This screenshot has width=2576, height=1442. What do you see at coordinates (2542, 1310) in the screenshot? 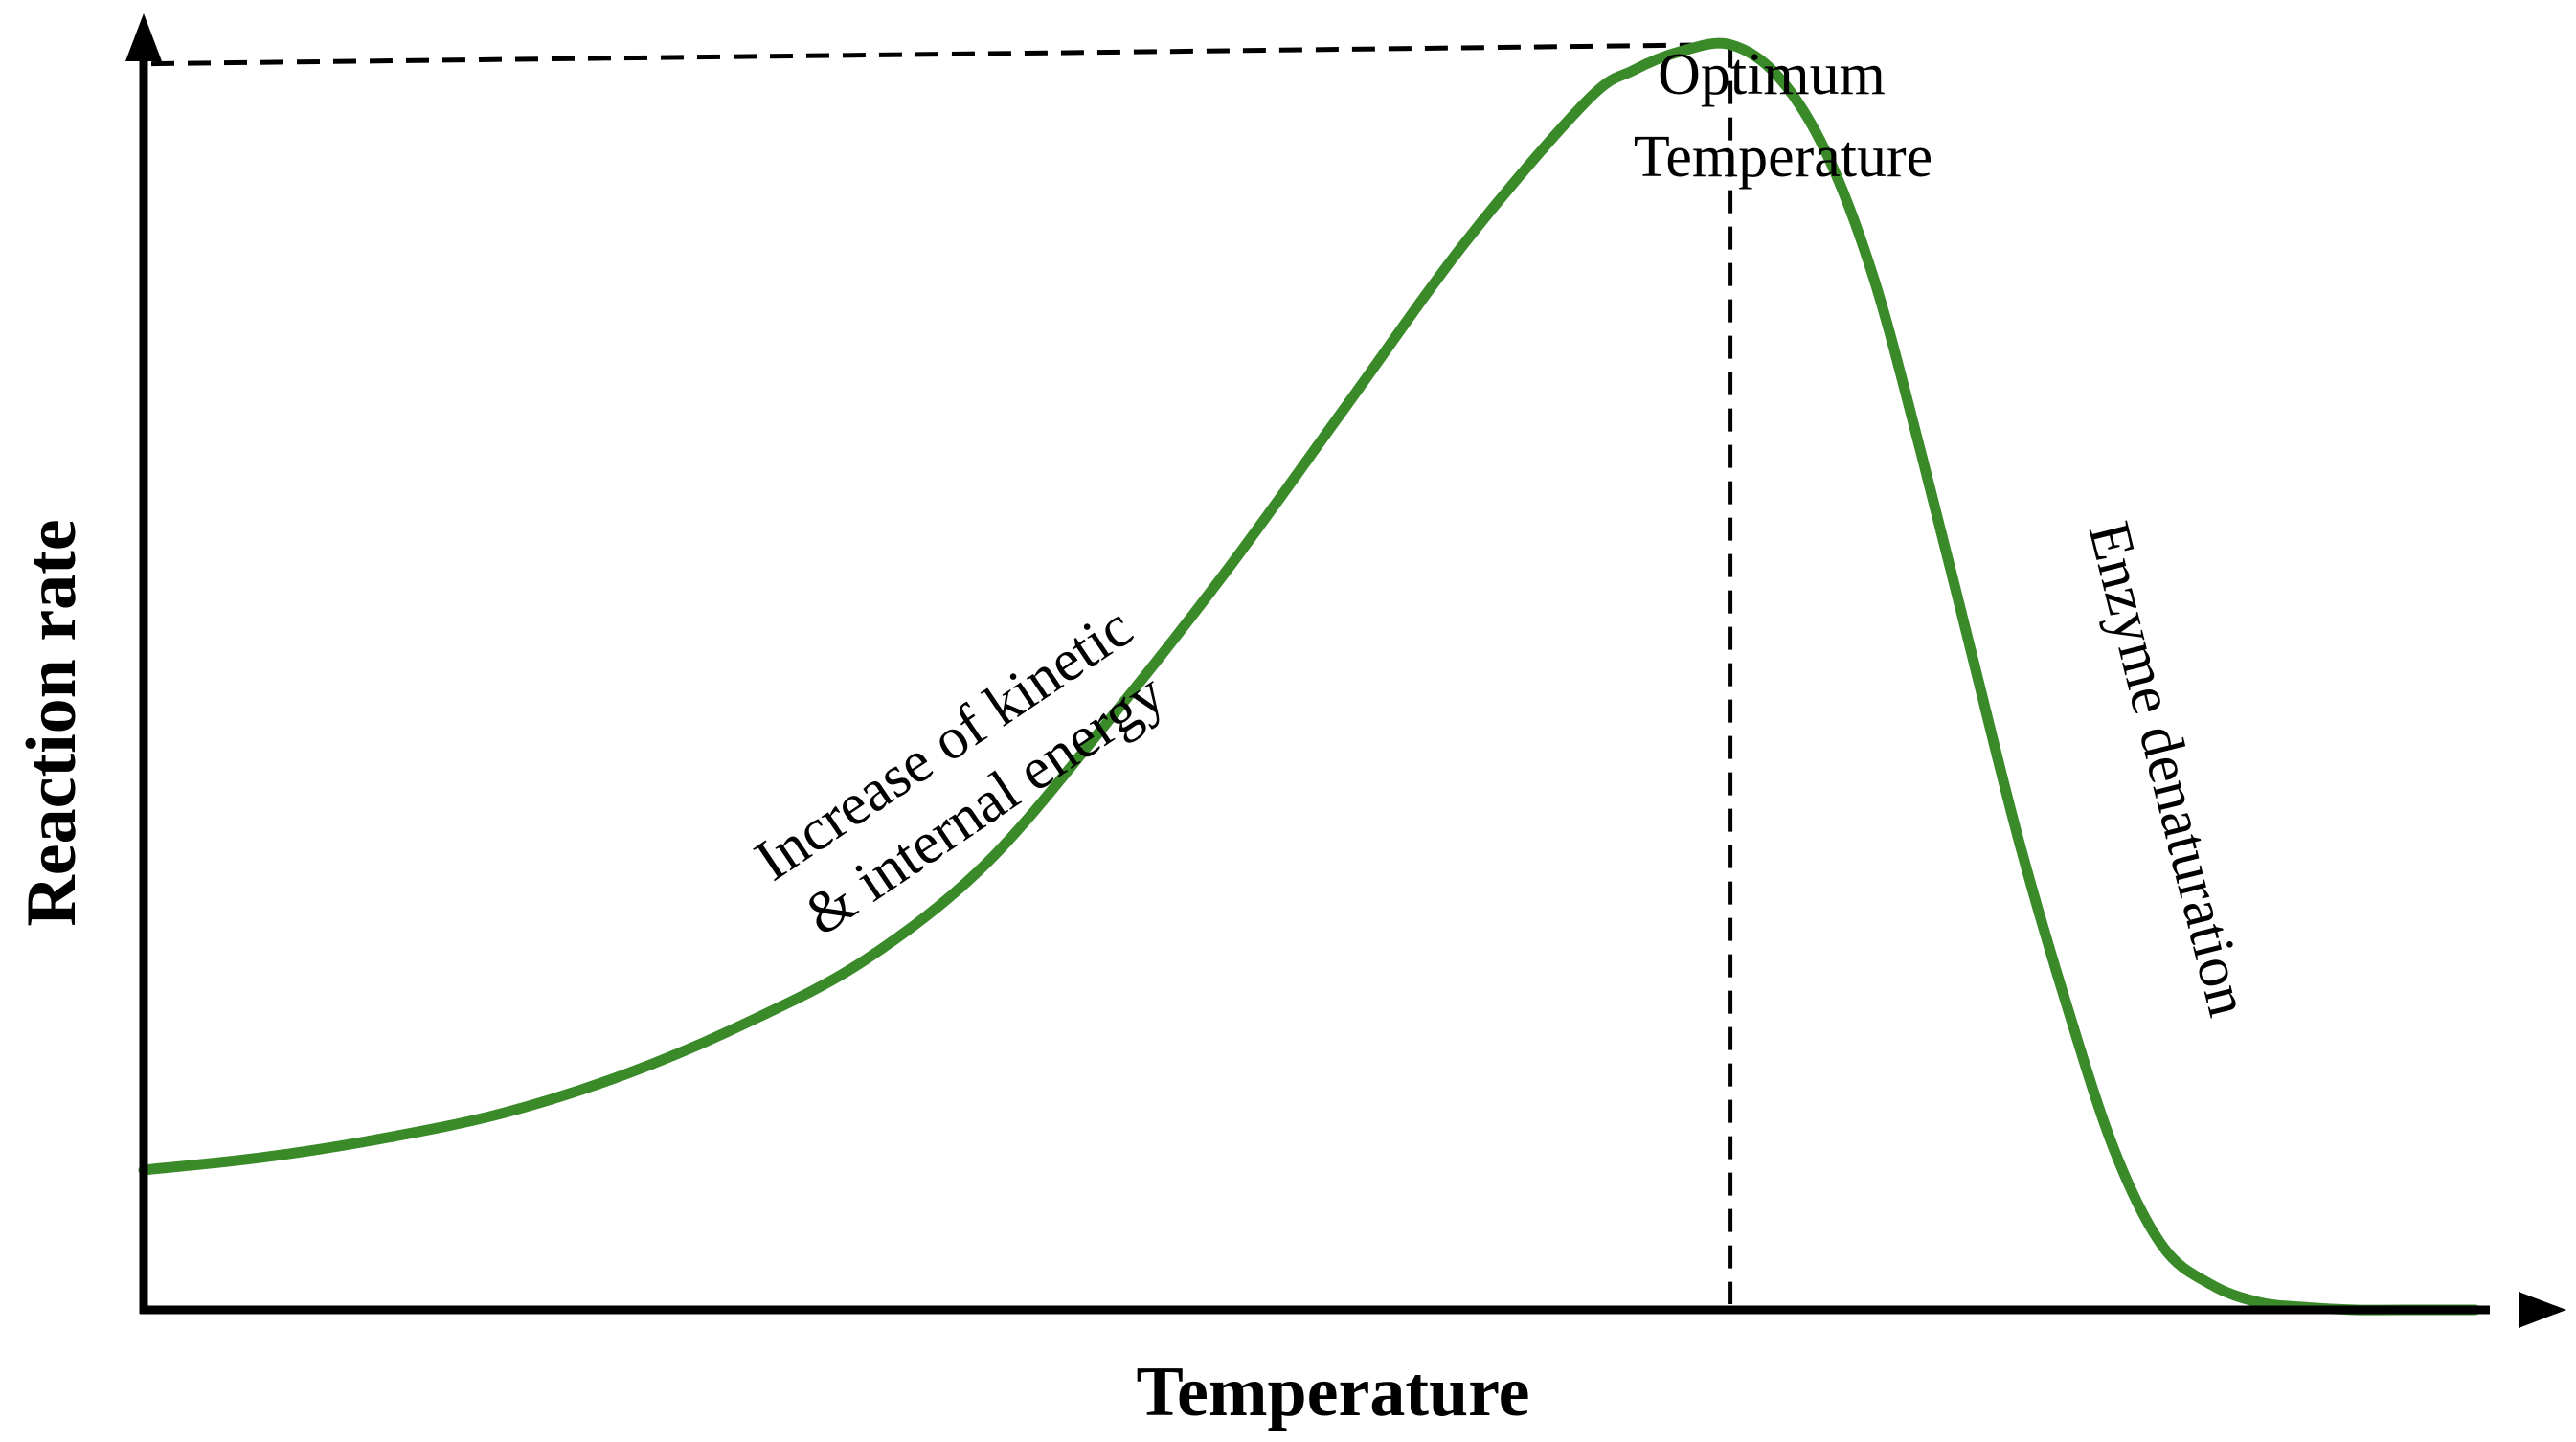
I see `x-axis-arrowhead` at bounding box center [2542, 1310].